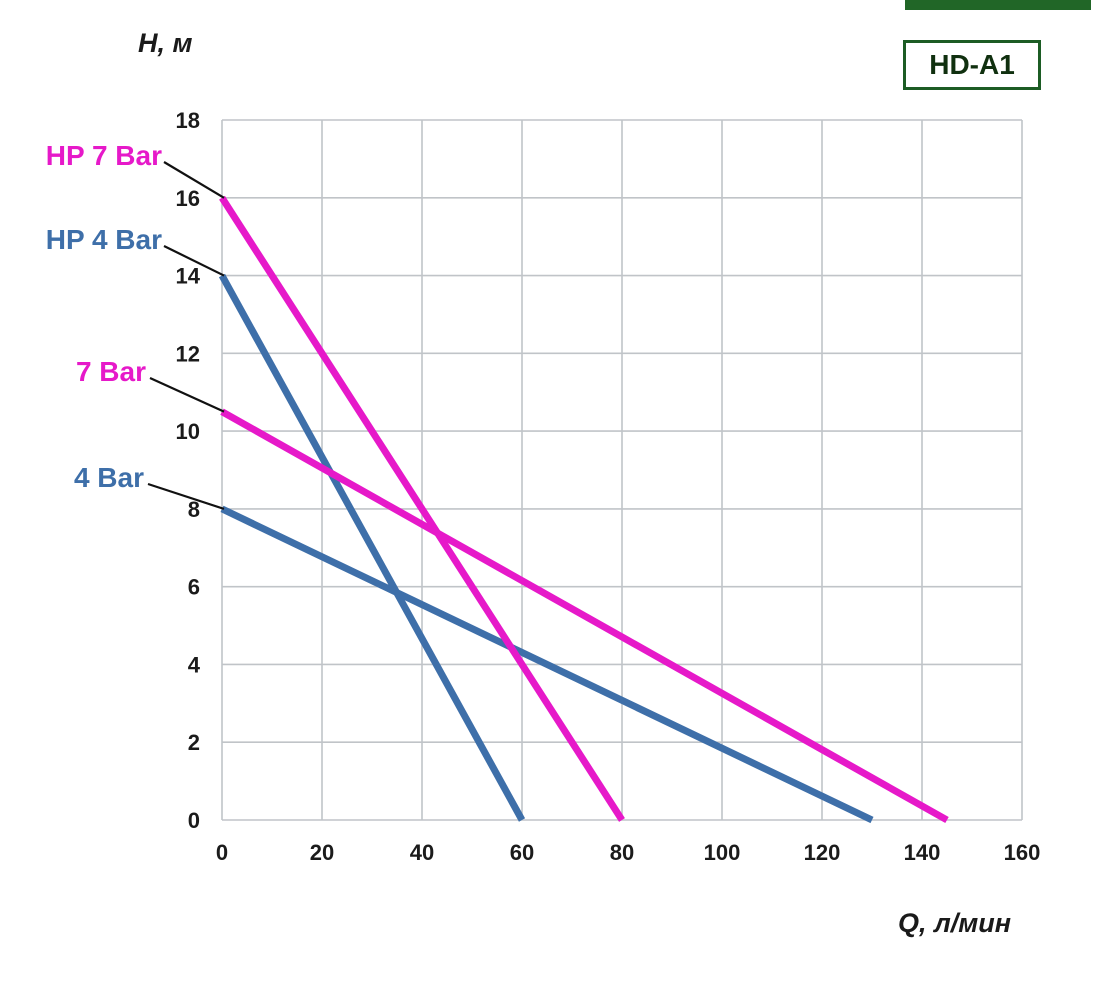 The image size is (1093, 1000). What do you see at coordinates (955, 923) in the screenshot?
I see `x-axis-title: Q, л/мин` at bounding box center [955, 923].